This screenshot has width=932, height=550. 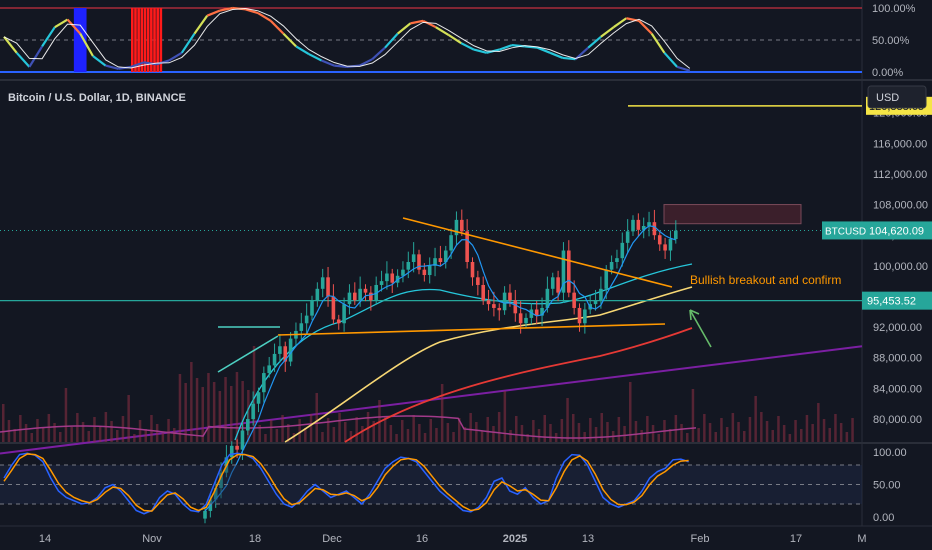 What do you see at coordinates (348, 427) in the screenshot?
I see `volume-ma-line` at bounding box center [348, 427].